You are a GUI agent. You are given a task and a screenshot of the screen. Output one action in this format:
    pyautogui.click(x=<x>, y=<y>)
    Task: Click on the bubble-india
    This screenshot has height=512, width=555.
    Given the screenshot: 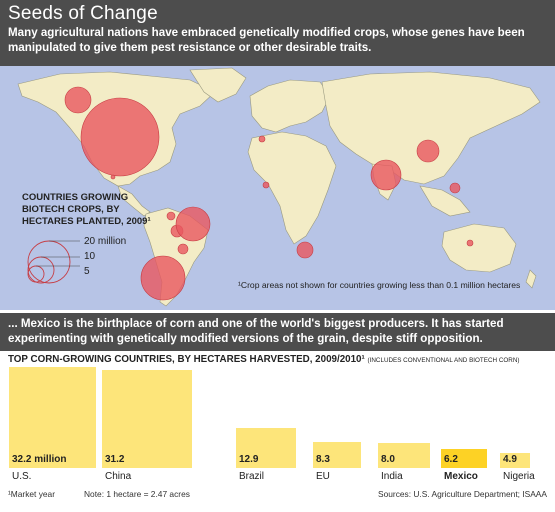 What is the action you would take?
    pyautogui.click(x=386, y=175)
    